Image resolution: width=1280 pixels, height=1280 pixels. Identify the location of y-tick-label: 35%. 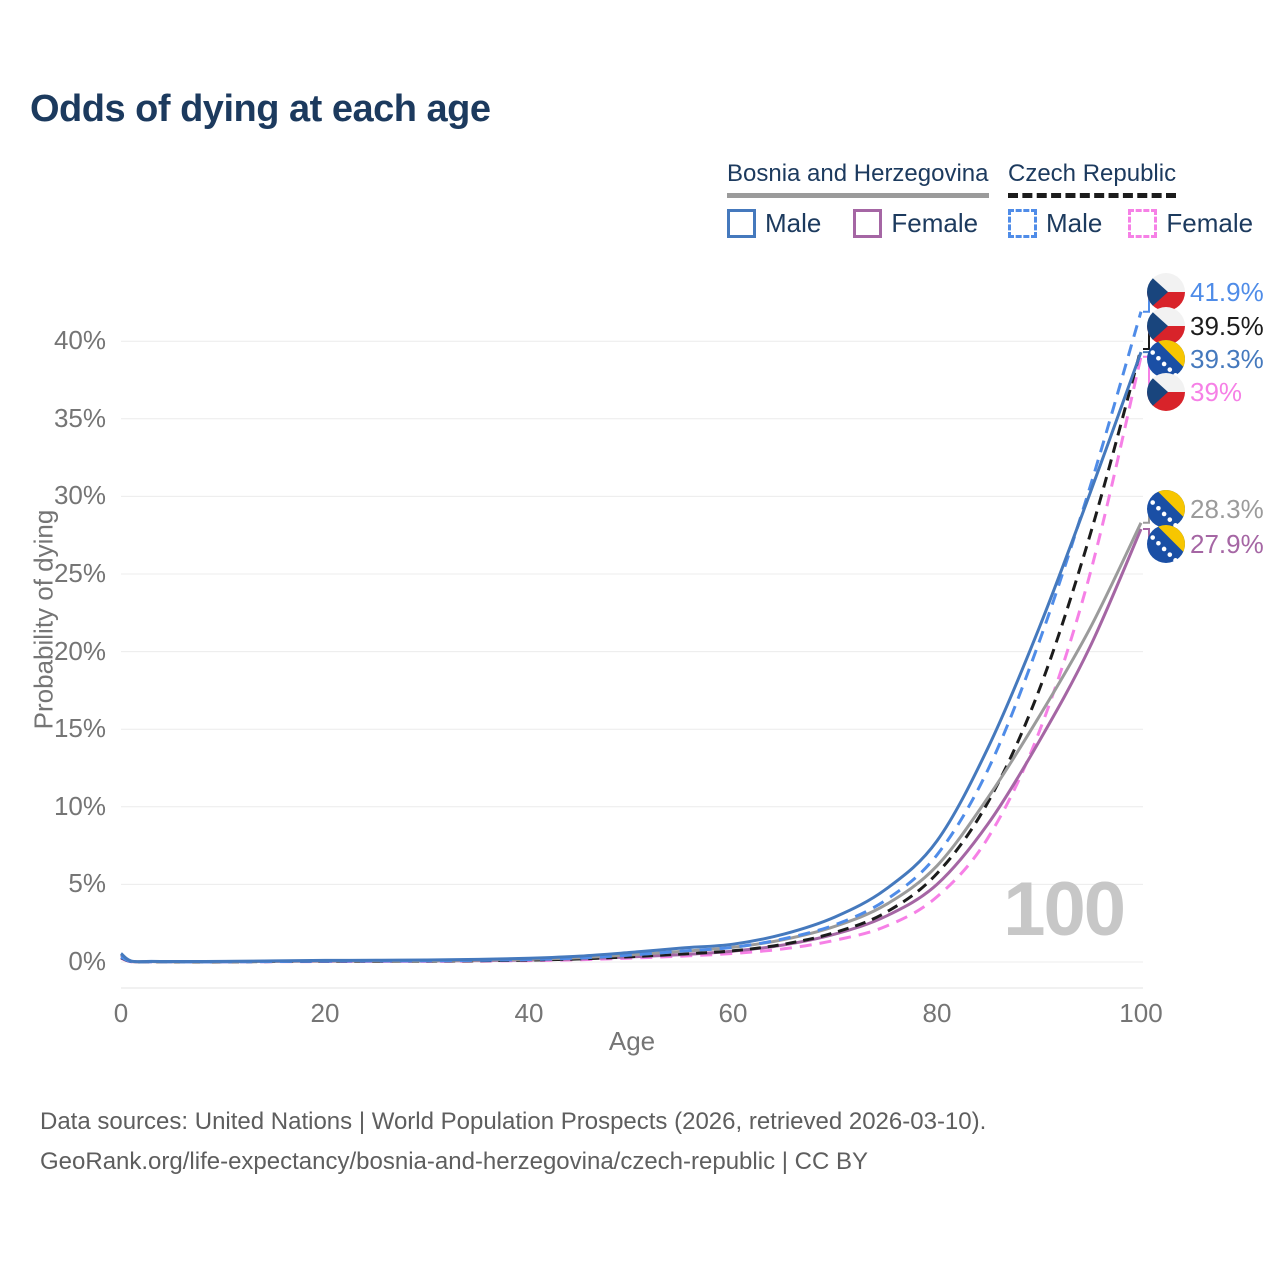
(79, 417).